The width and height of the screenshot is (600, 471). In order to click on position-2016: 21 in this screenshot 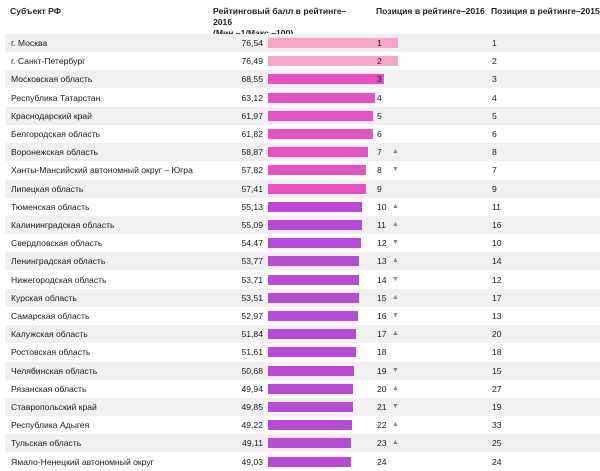, I will do `click(382, 407)`.